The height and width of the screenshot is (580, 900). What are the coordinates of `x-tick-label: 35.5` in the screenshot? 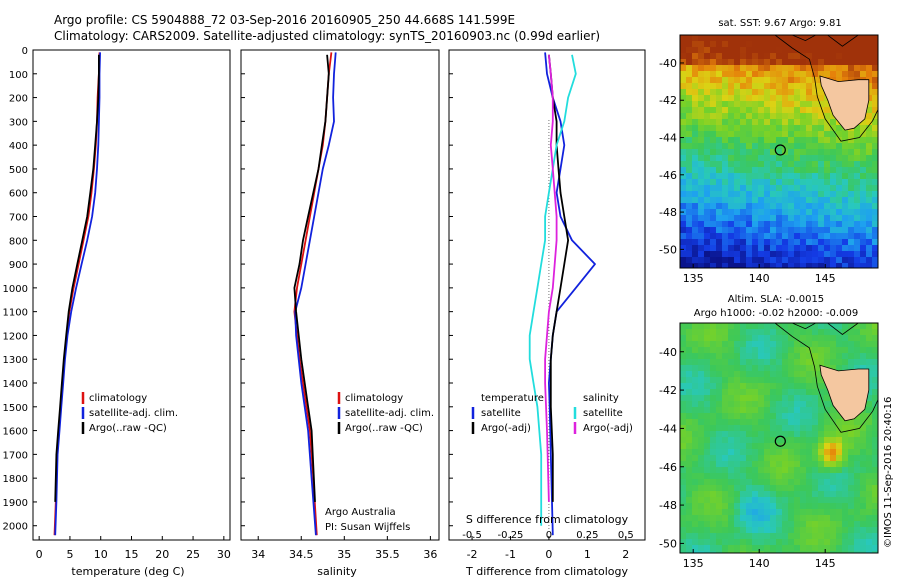 It's located at (387, 554).